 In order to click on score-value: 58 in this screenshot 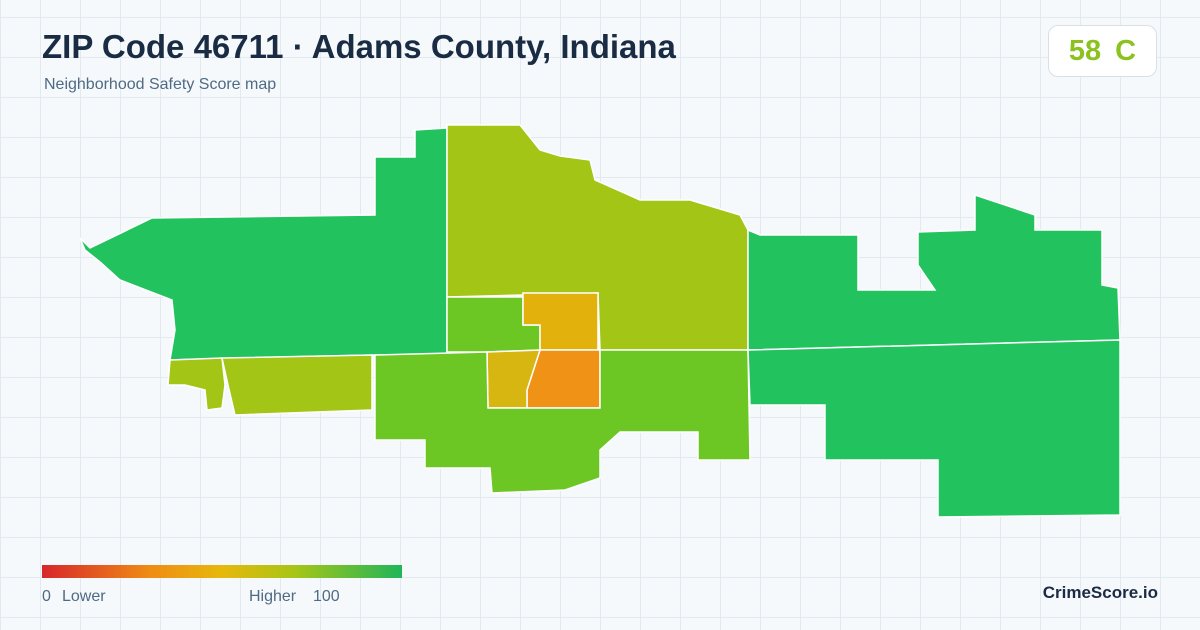, I will do `click(1085, 50)`.